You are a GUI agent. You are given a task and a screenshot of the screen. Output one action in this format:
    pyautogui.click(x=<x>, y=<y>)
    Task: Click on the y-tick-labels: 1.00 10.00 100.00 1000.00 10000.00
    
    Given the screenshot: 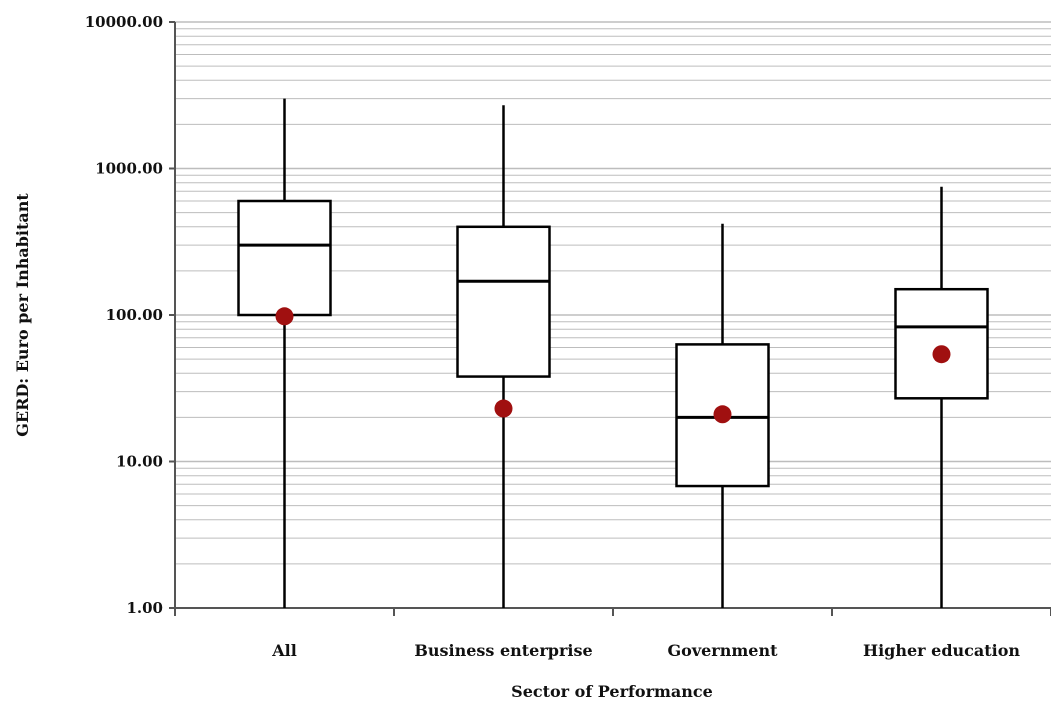 What is the action you would take?
    pyautogui.click(x=124, y=315)
    